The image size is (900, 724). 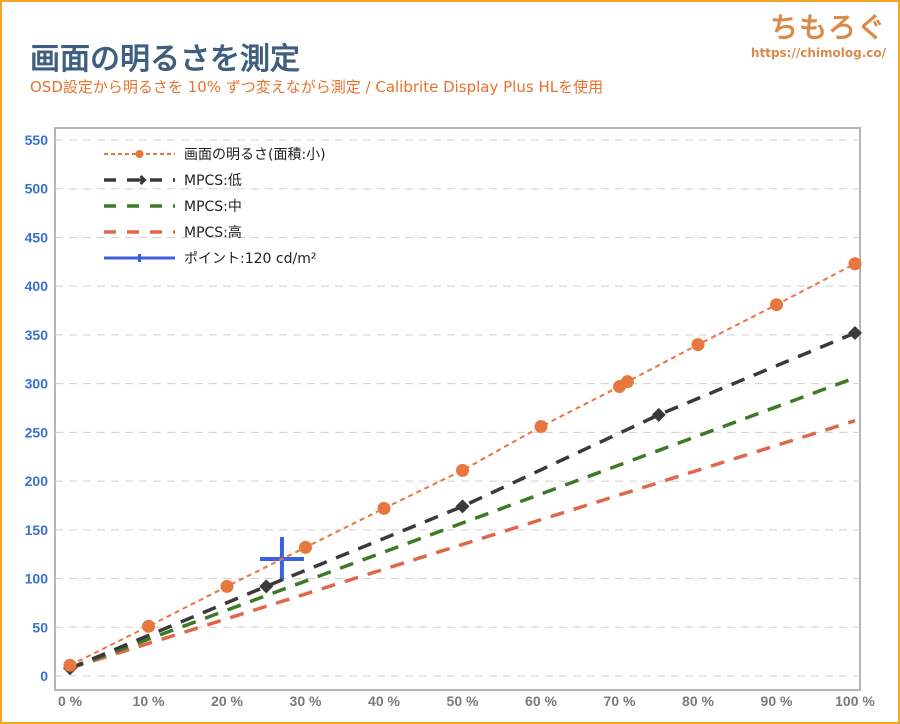 I want to click on legend-label: MPCS:高, so click(x=213, y=232).